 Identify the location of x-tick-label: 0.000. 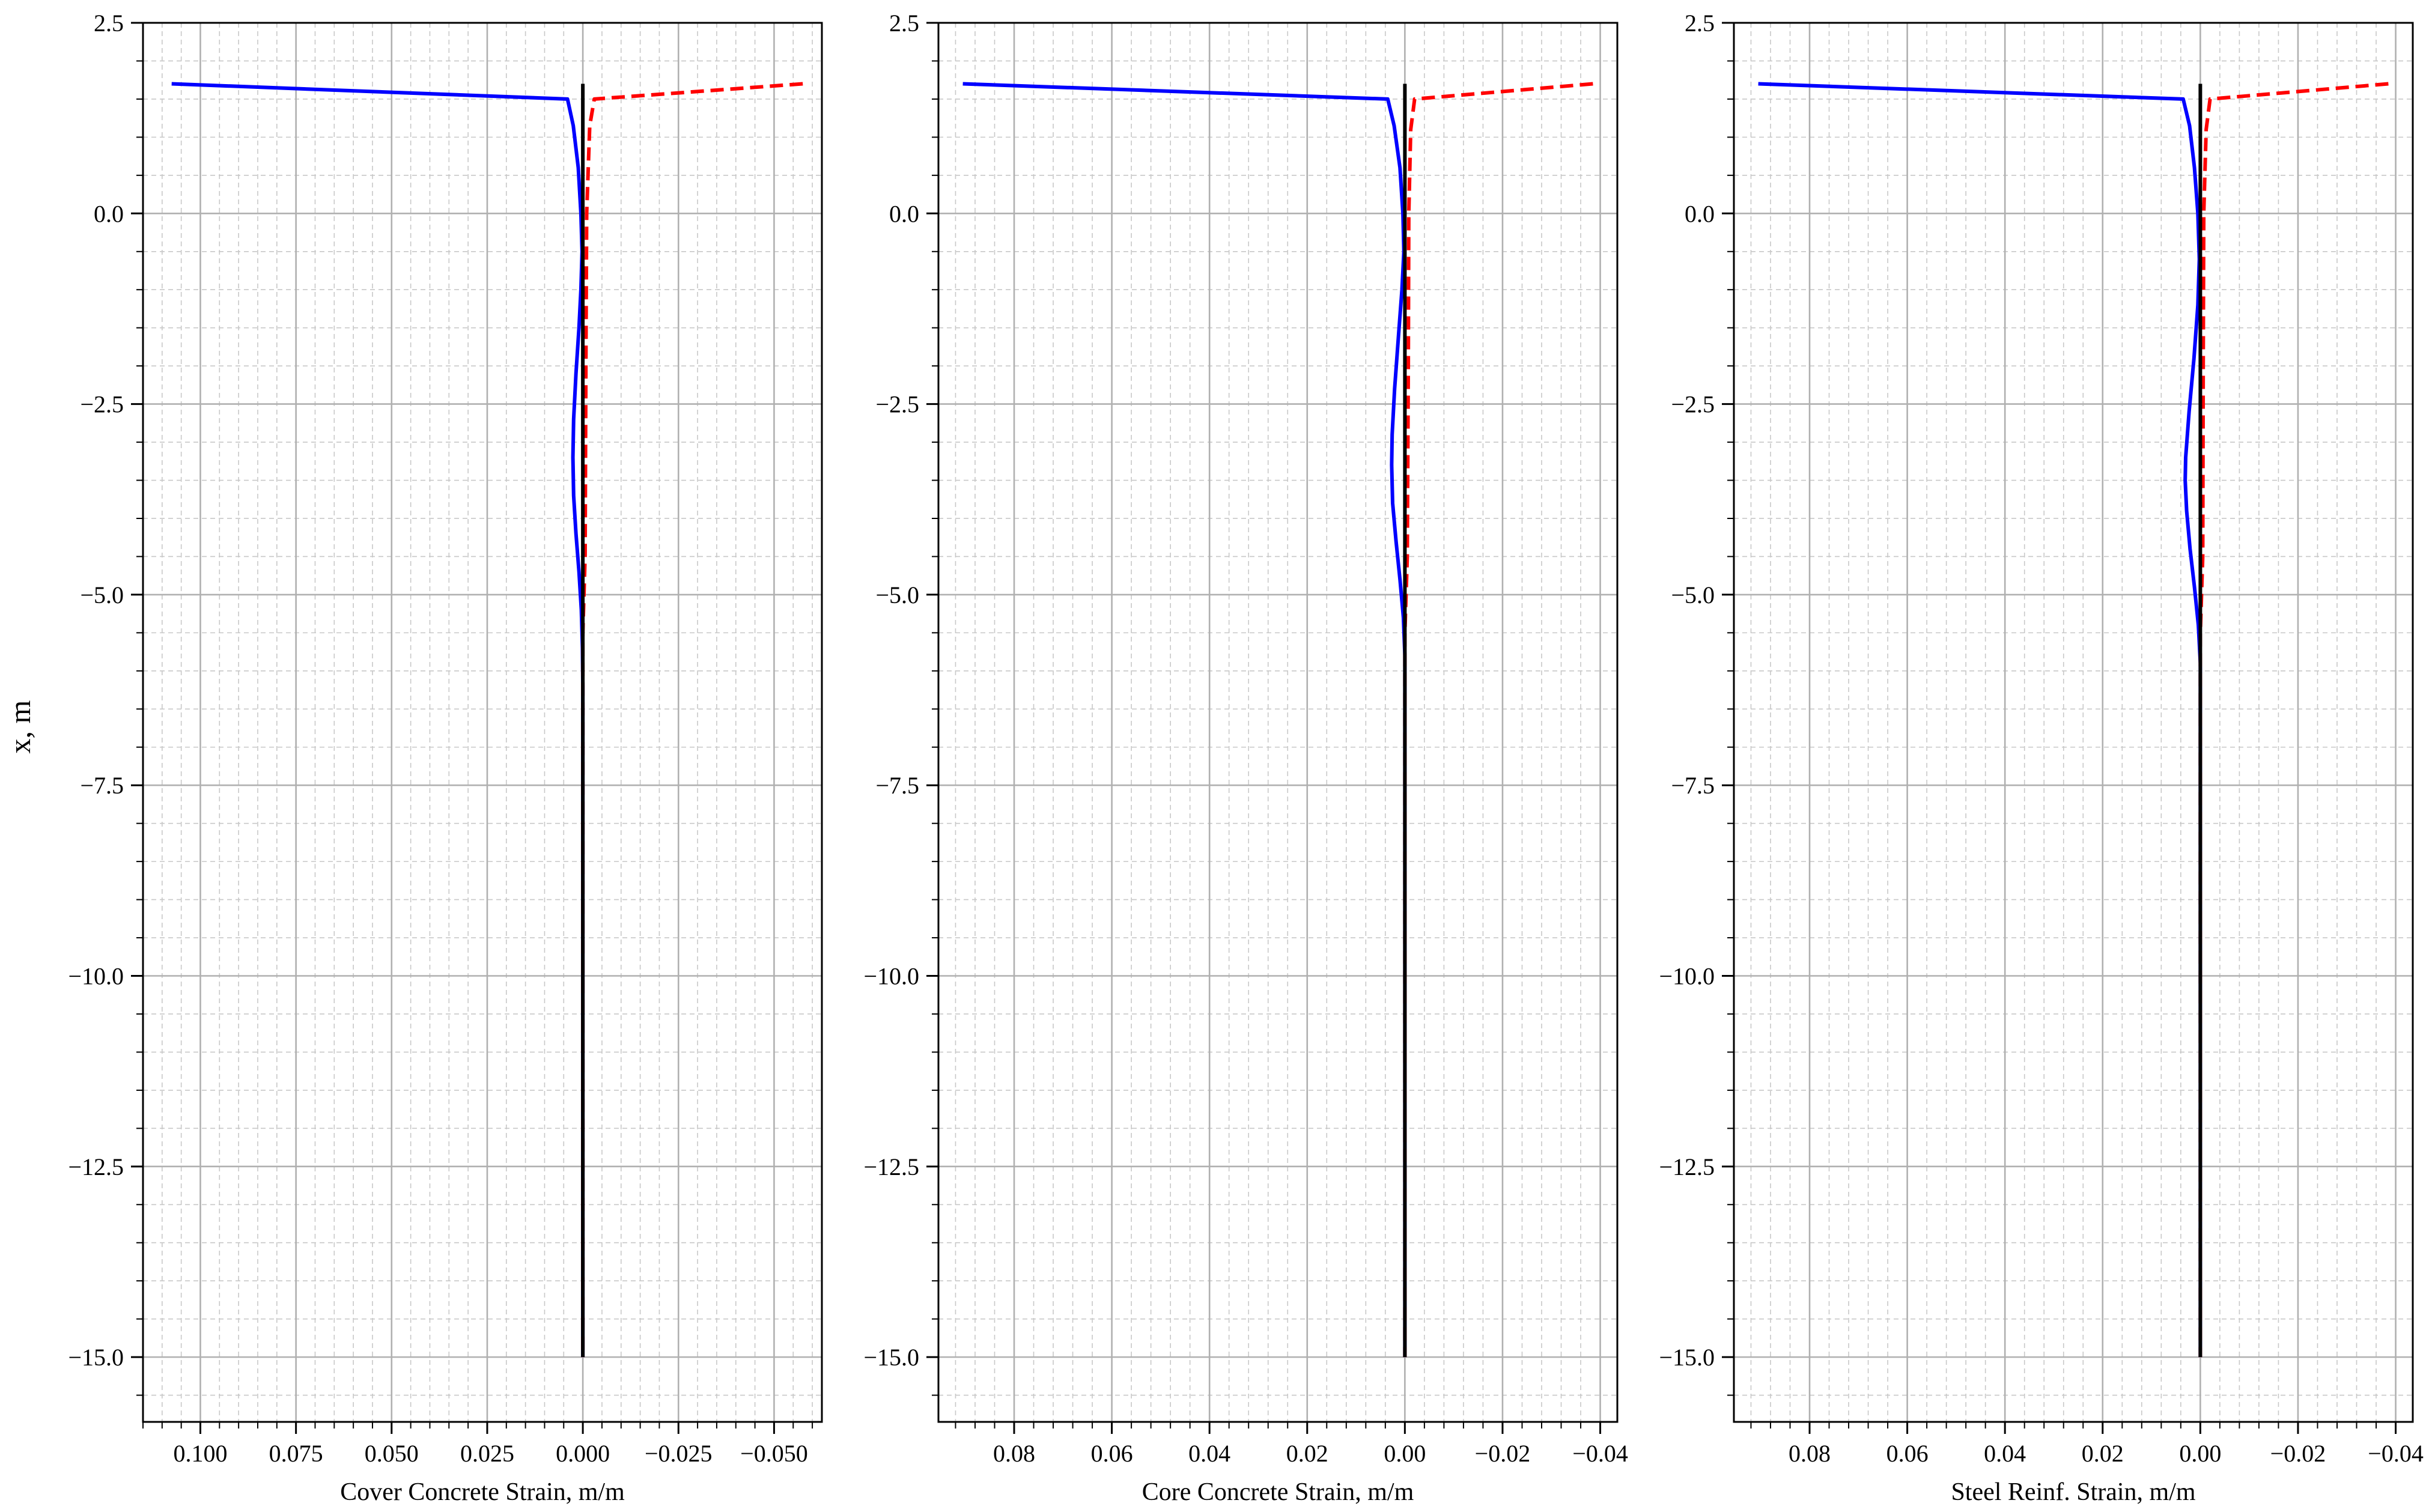
(583, 1453).